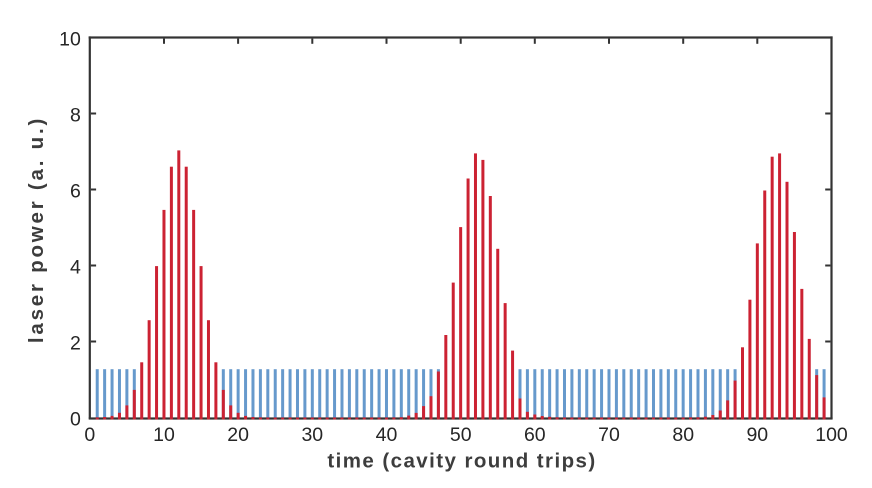  Describe the element at coordinates (75, 344) in the screenshot. I see `svg-text: 2` at that location.